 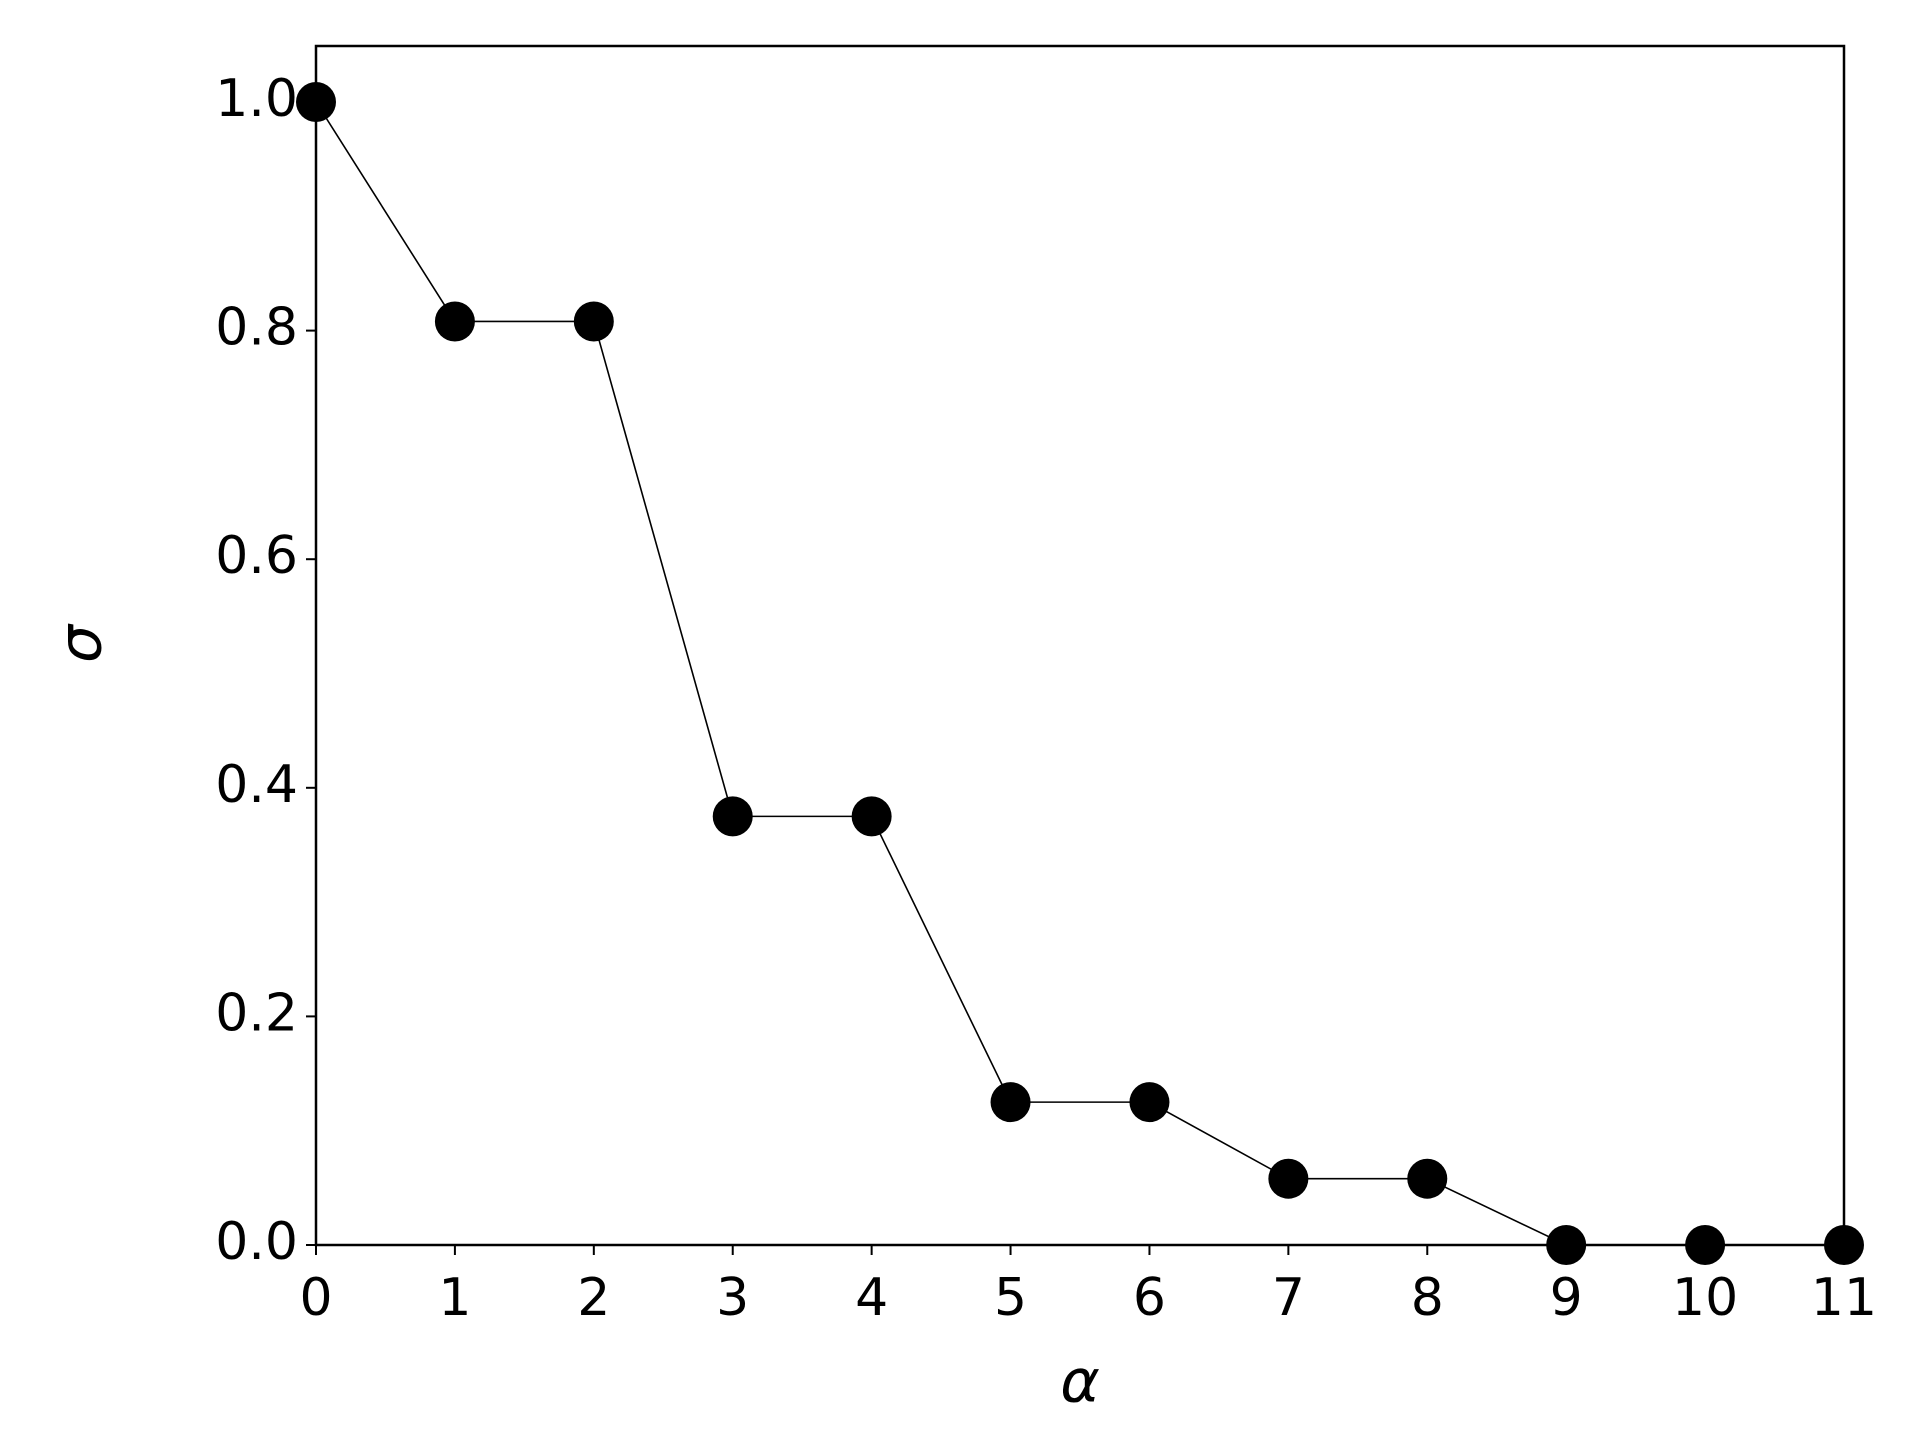 What do you see at coordinates (454, 1298) in the screenshot?
I see `x-tick-label: 1` at bounding box center [454, 1298].